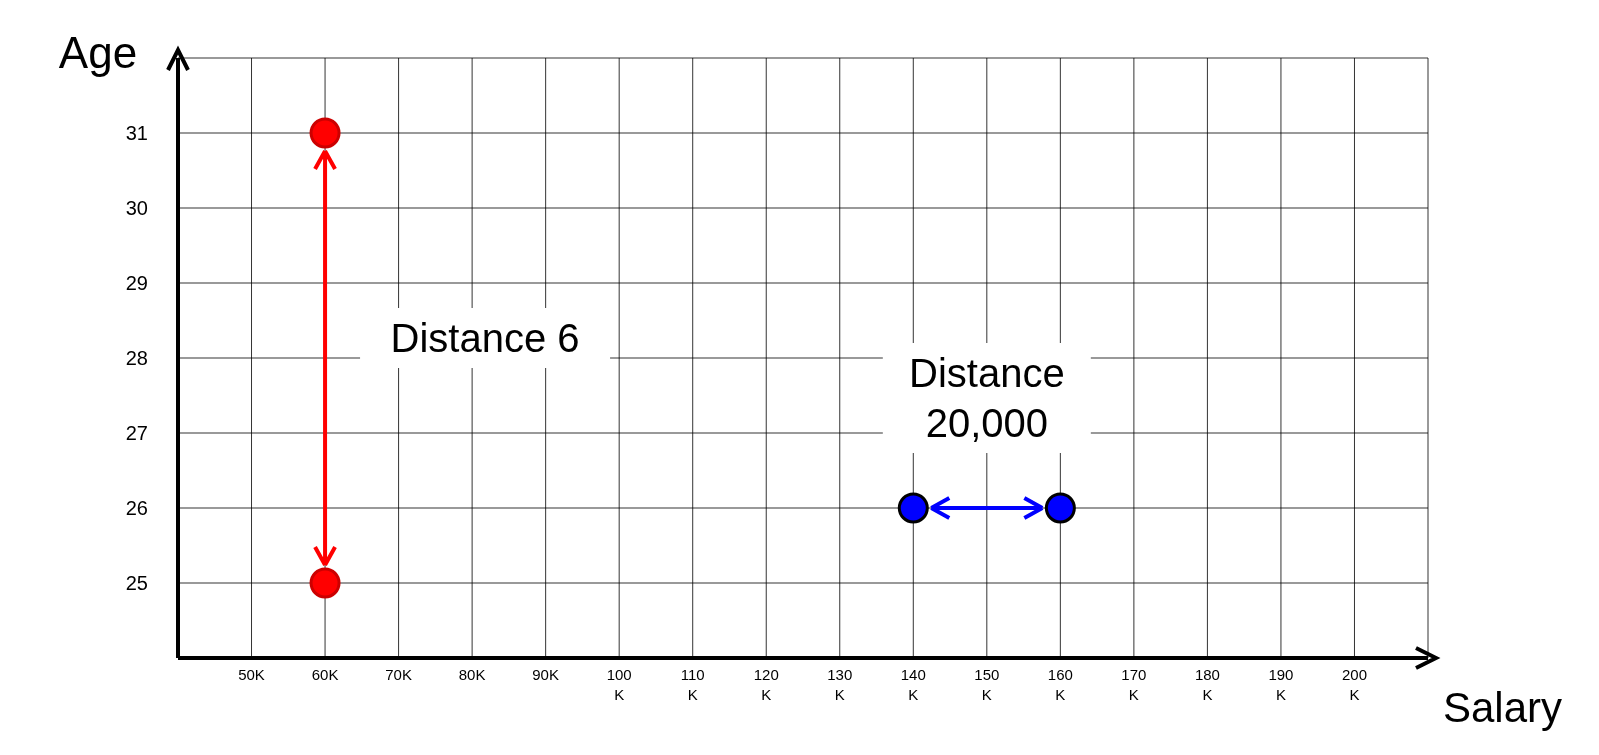  Describe the element at coordinates (136, 208) in the screenshot. I see `y-tick-label: 30` at that location.